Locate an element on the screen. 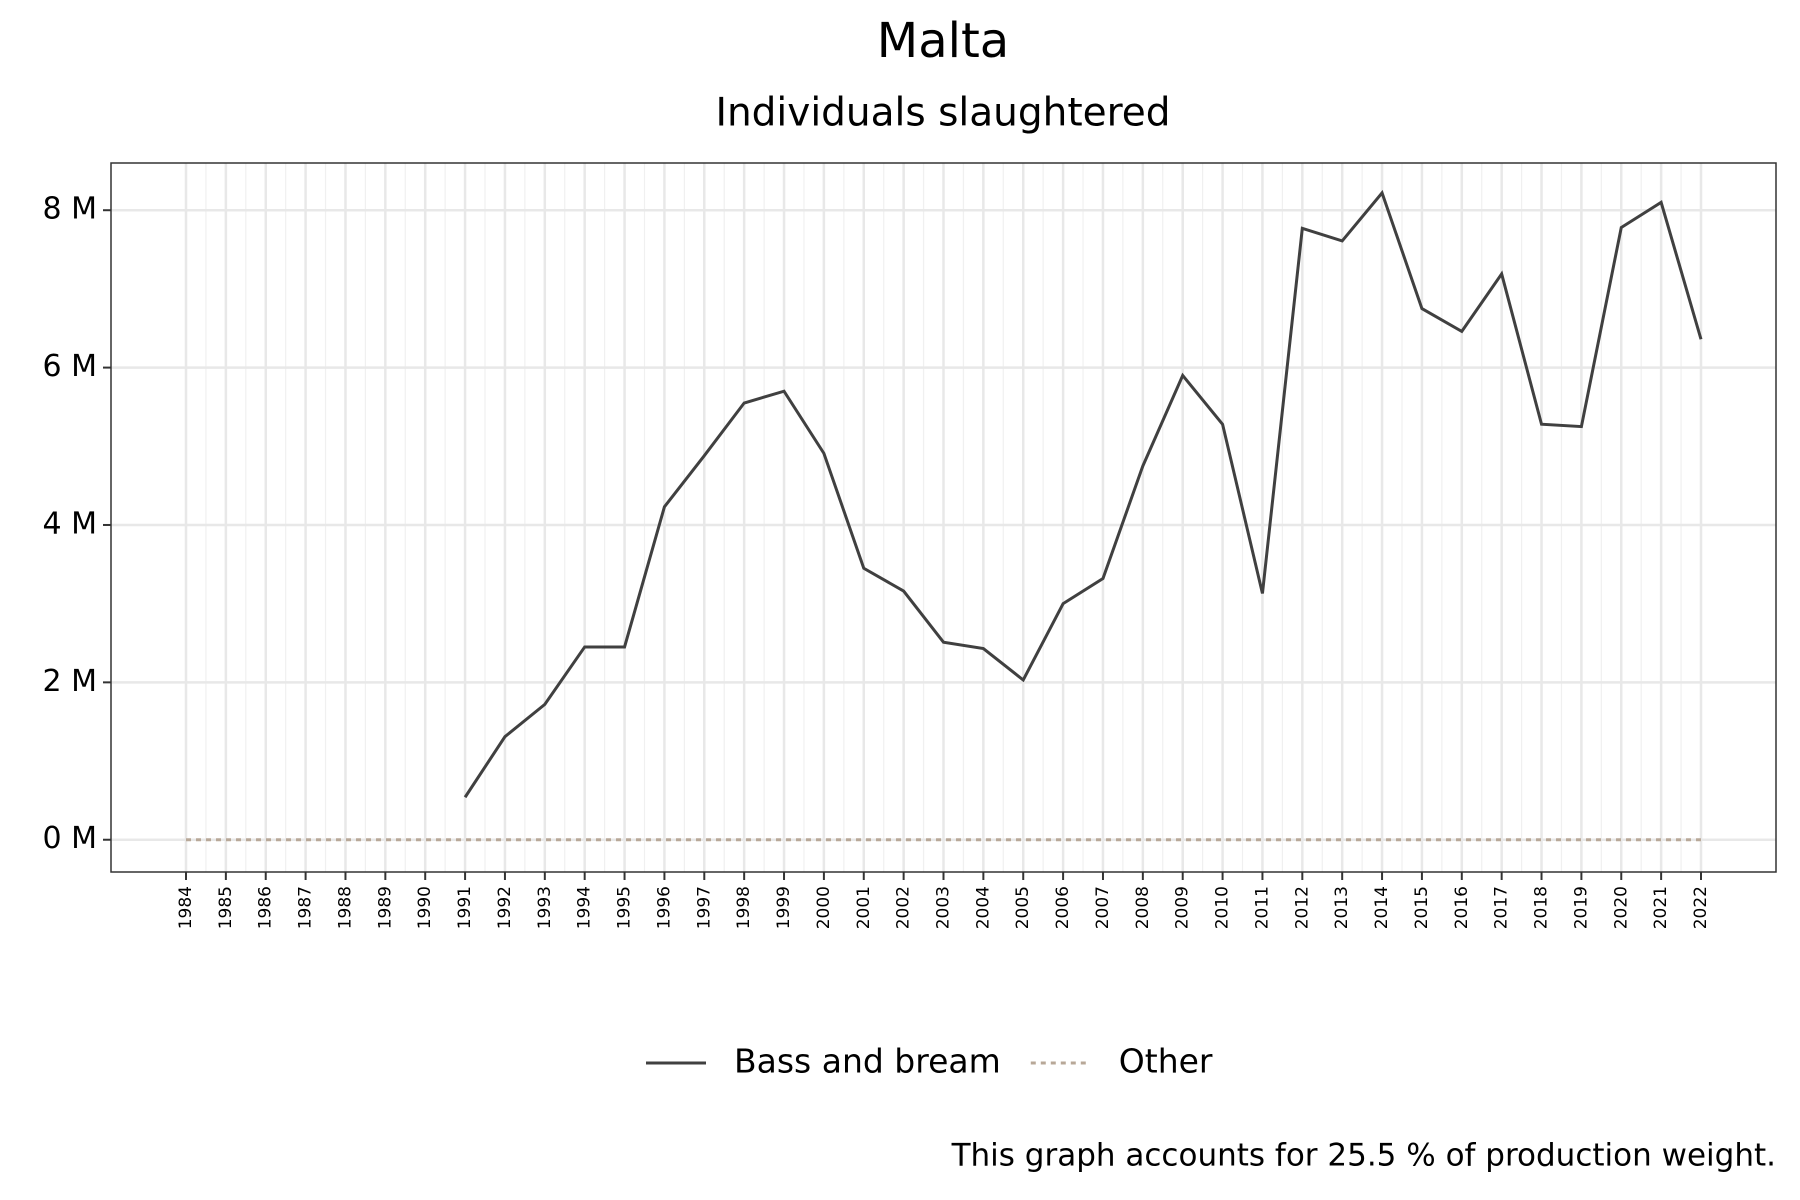 This screenshot has width=1800, height=1200. chart-title: Malta is located at coordinates (943, 41).